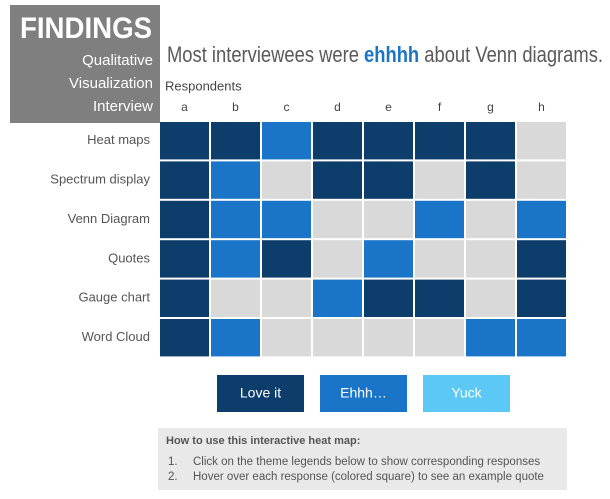 The width and height of the screenshot is (610, 499). I want to click on sidebar-line: Interview, so click(123, 106).